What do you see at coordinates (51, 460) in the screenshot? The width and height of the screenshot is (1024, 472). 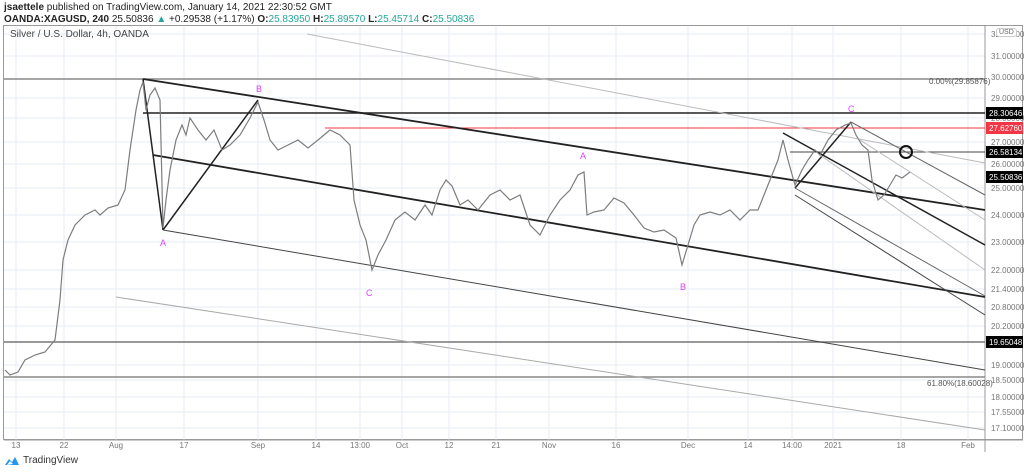 I see `brand-label: TradingView` at bounding box center [51, 460].